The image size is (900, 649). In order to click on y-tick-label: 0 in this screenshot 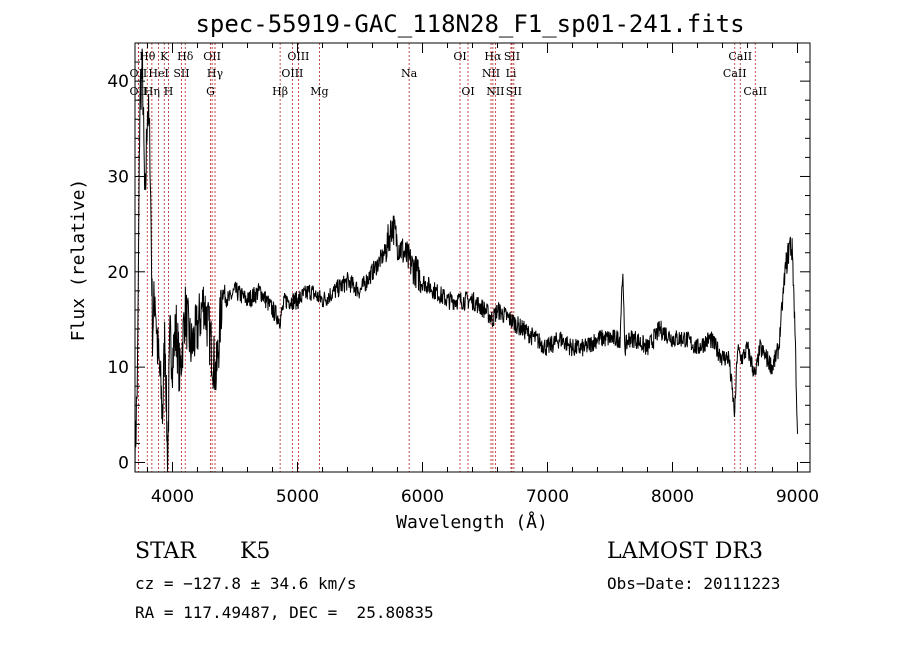, I will do `click(123, 463)`.